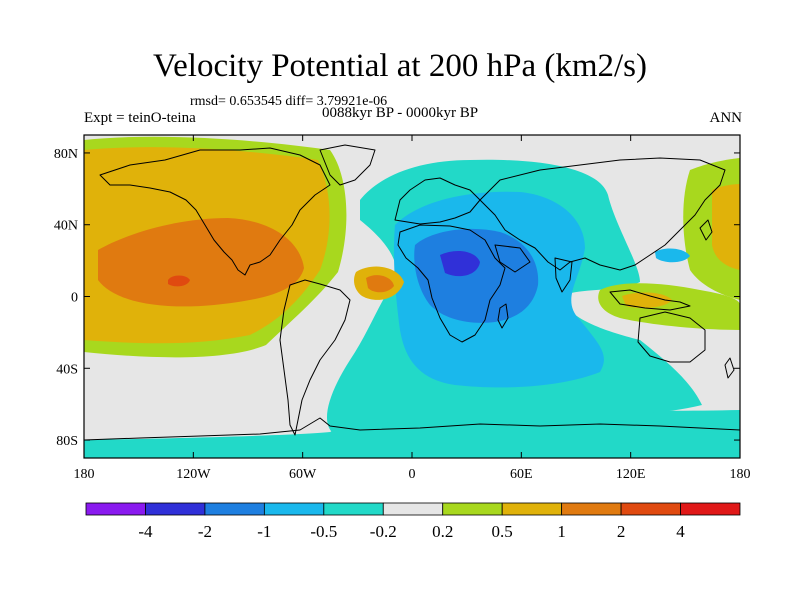 Image resolution: width=800 pixels, height=600 pixels. Describe the element at coordinates (315, 357) in the screenshot. I see `coastline-south-america` at that location.